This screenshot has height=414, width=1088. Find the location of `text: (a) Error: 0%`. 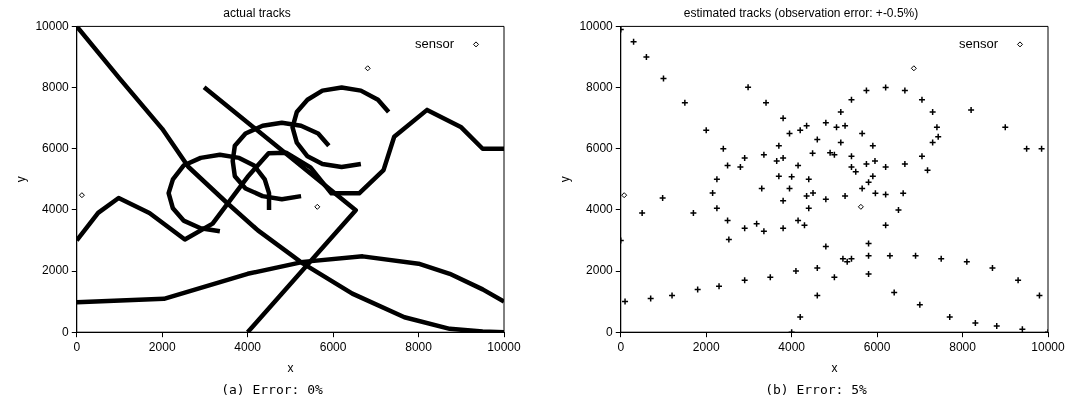

text: (a) Error: 0% is located at coordinates (272, 389).